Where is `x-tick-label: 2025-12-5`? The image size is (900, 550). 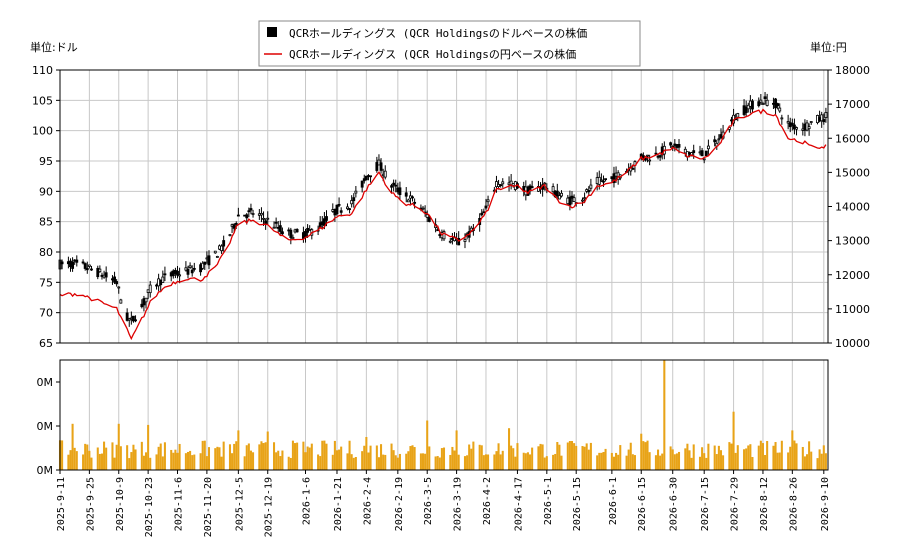
x-tick-label: 2025-12-5 is located at coordinates (239, 504).